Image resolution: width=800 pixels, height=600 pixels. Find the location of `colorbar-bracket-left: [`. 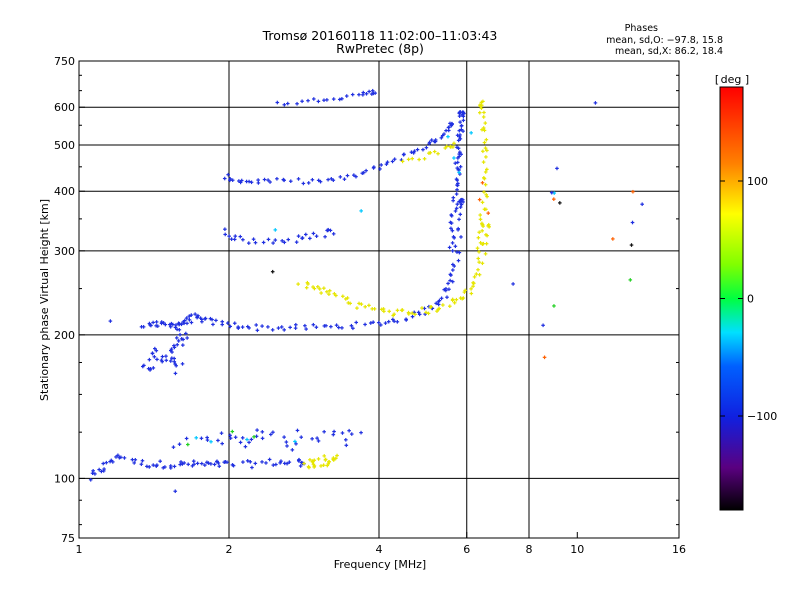

colorbar-bracket-left: [ is located at coordinates (717, 79).